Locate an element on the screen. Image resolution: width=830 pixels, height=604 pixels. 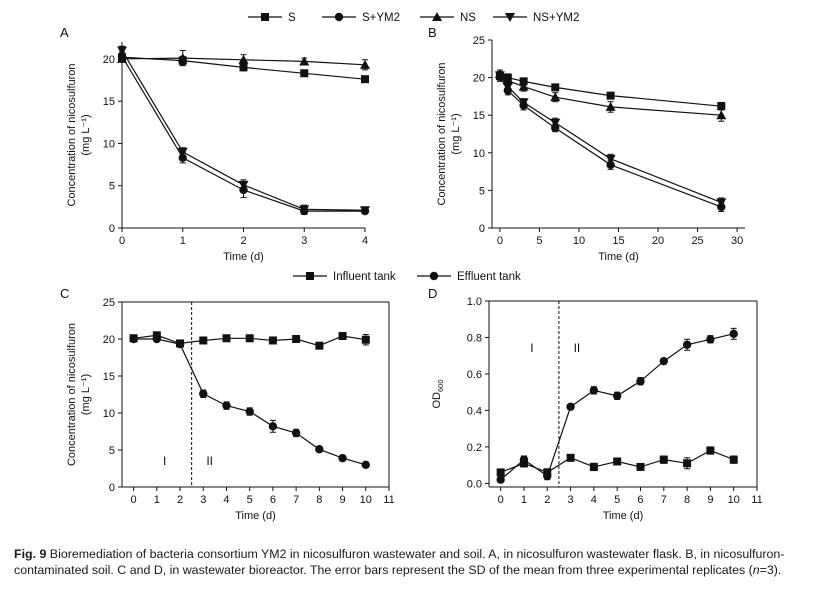
legend-label: NS+YM2 is located at coordinates (556, 18).